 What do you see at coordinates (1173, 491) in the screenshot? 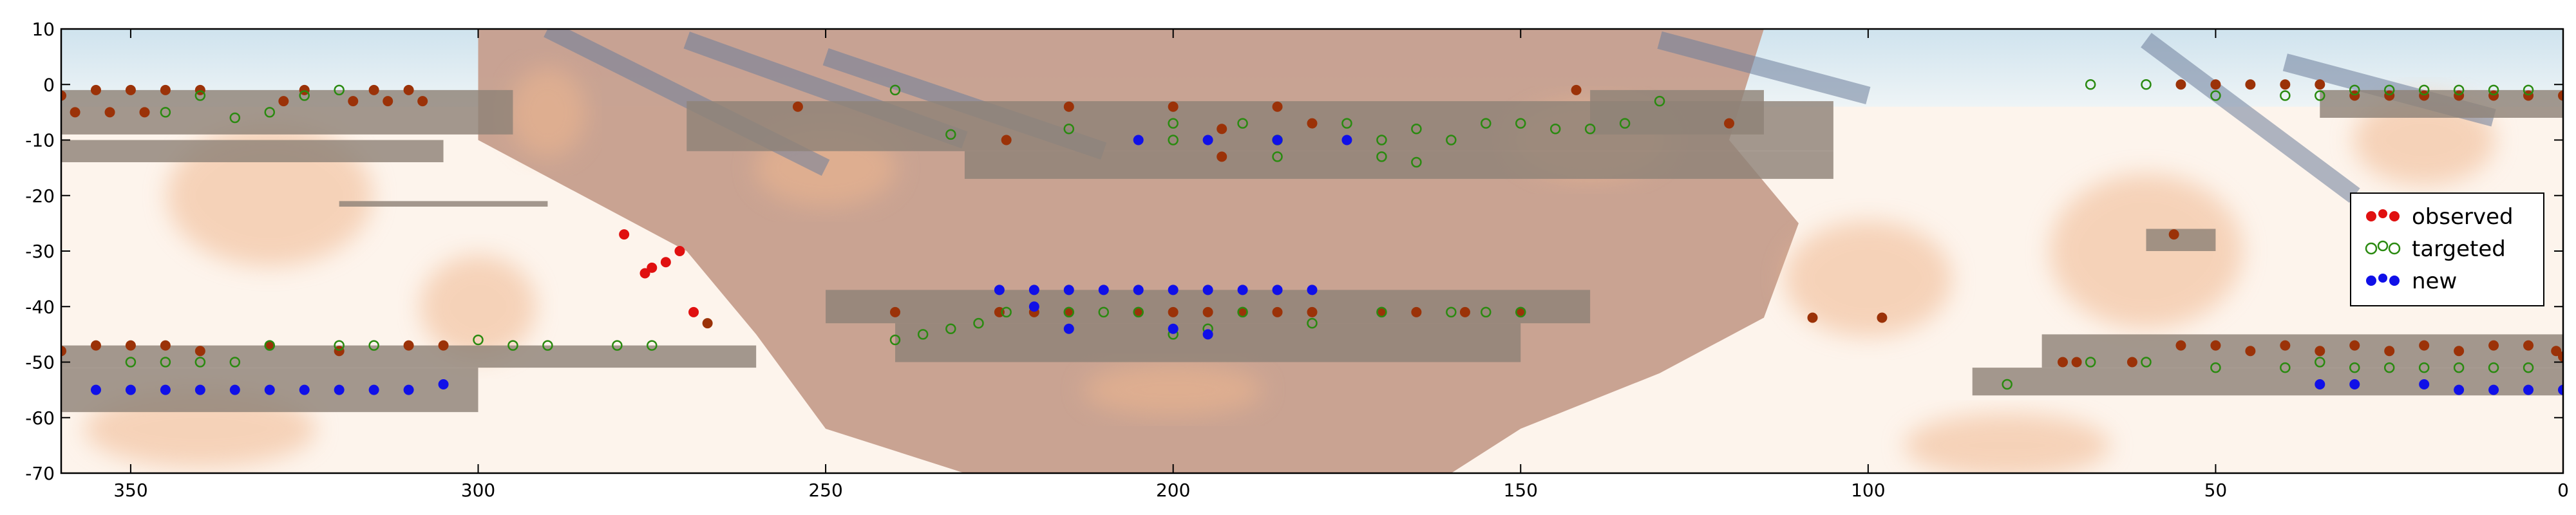
I see `x-tick-label: 200` at bounding box center [1173, 491].